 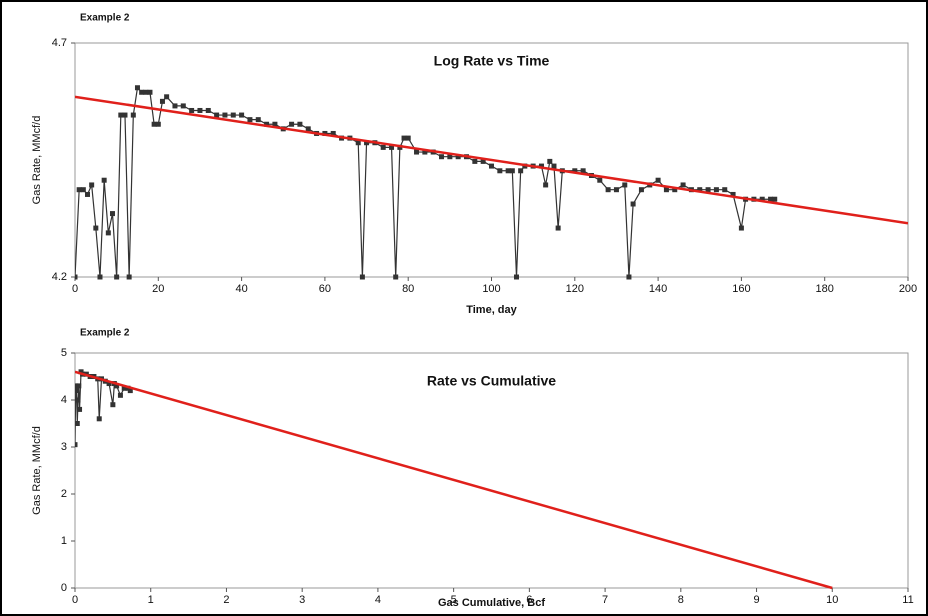 I want to click on x-tick-label: 160, so click(x=741, y=289).